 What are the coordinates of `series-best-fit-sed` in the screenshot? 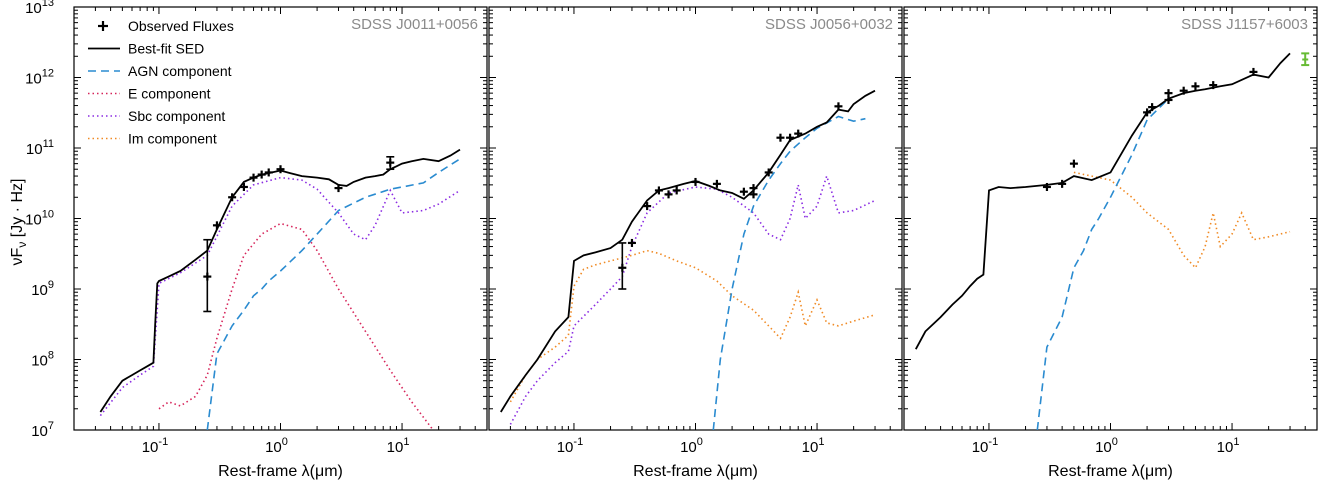 It's located at (280, 280).